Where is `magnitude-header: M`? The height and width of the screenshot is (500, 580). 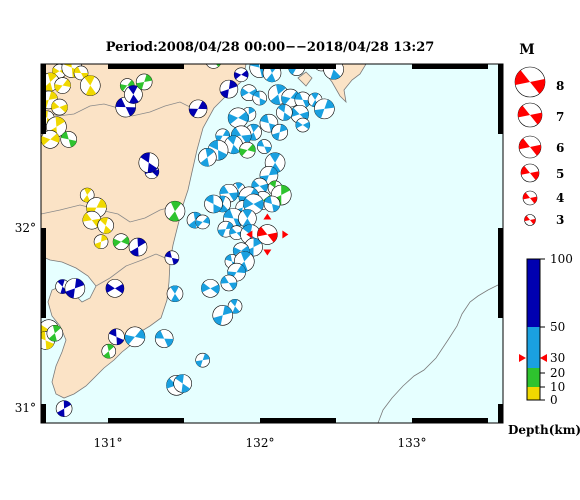
magnitude-header: M is located at coordinates (527, 50).